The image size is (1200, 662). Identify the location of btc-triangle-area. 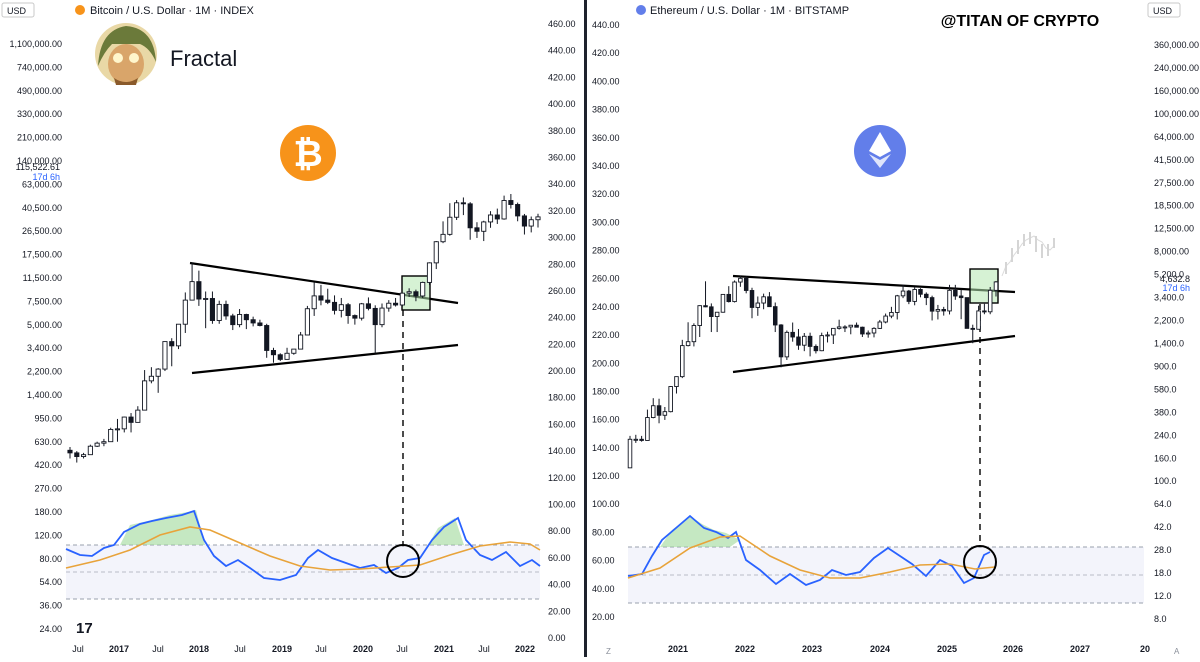
(324, 318).